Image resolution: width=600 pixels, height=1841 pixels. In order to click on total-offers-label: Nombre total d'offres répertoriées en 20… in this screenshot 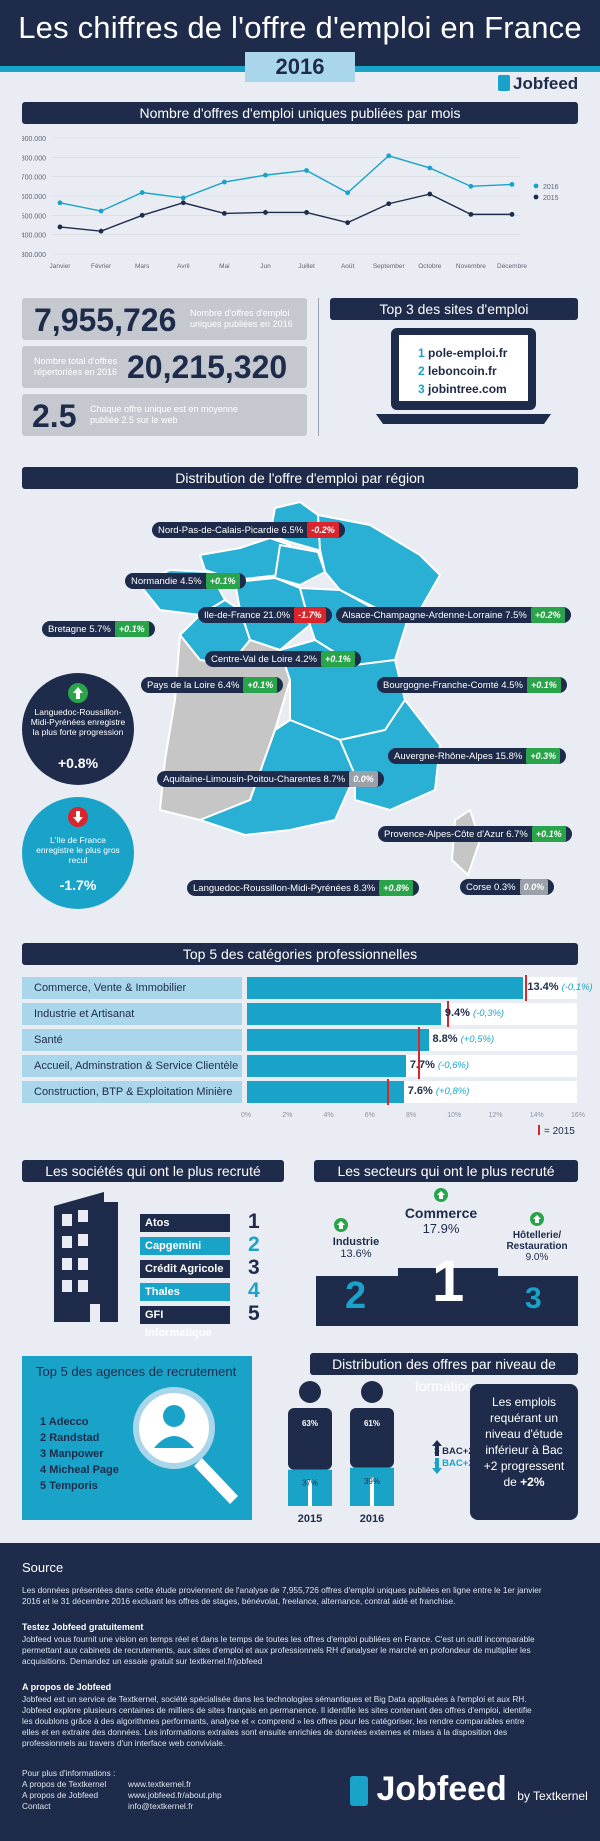, I will do `click(76, 366)`.